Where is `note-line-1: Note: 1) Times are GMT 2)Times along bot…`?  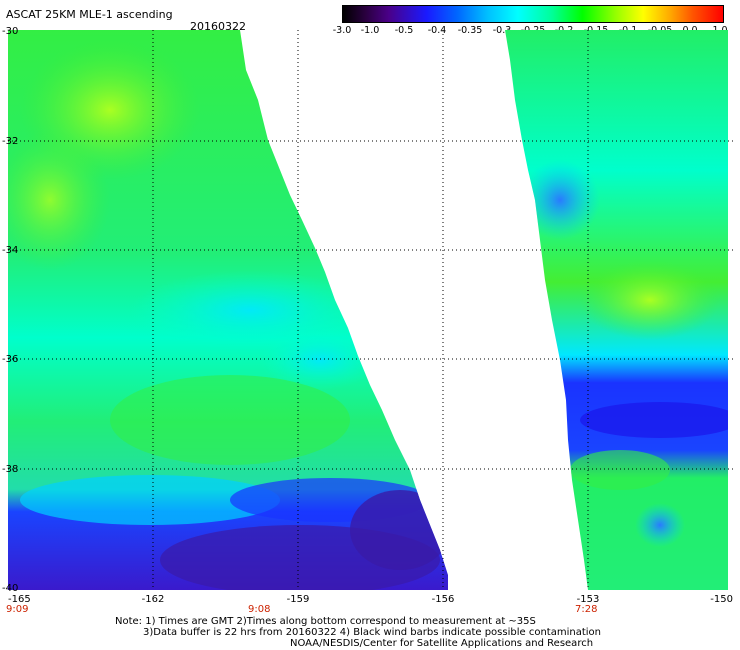 note-line-1: Note: 1) Times are GMT 2)Times along bot… is located at coordinates (325, 621).